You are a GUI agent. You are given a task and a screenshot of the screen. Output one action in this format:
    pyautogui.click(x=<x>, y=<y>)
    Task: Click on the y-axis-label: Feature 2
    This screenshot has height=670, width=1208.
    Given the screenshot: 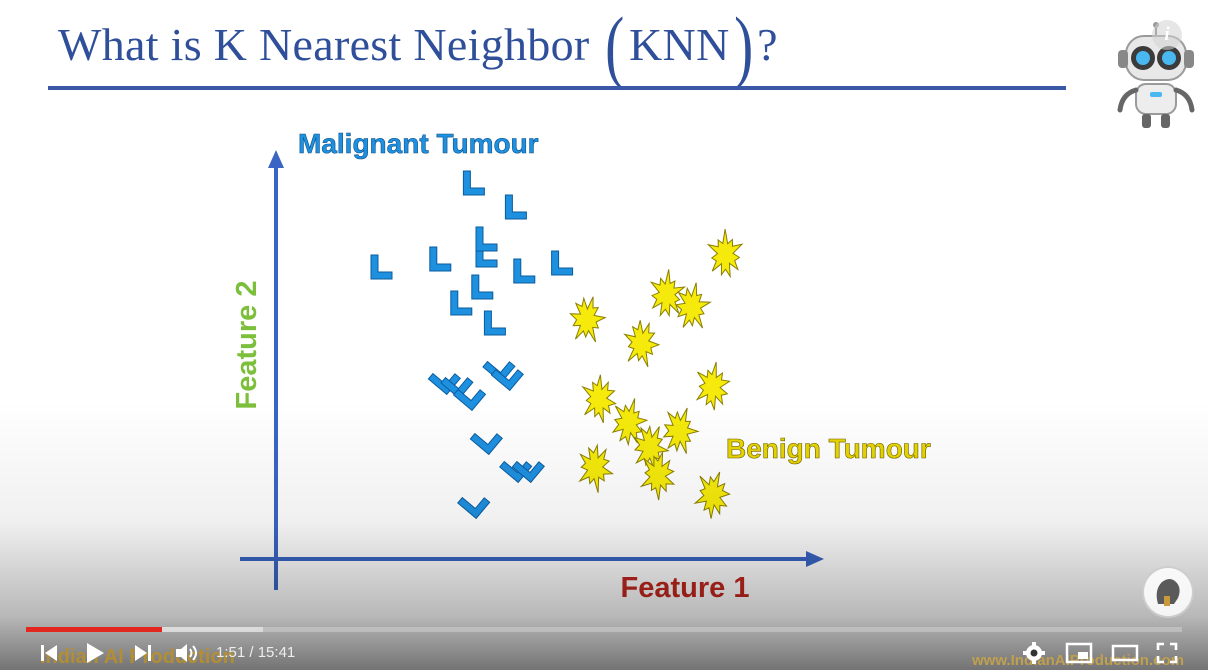 What is the action you would take?
    pyautogui.click(x=247, y=345)
    